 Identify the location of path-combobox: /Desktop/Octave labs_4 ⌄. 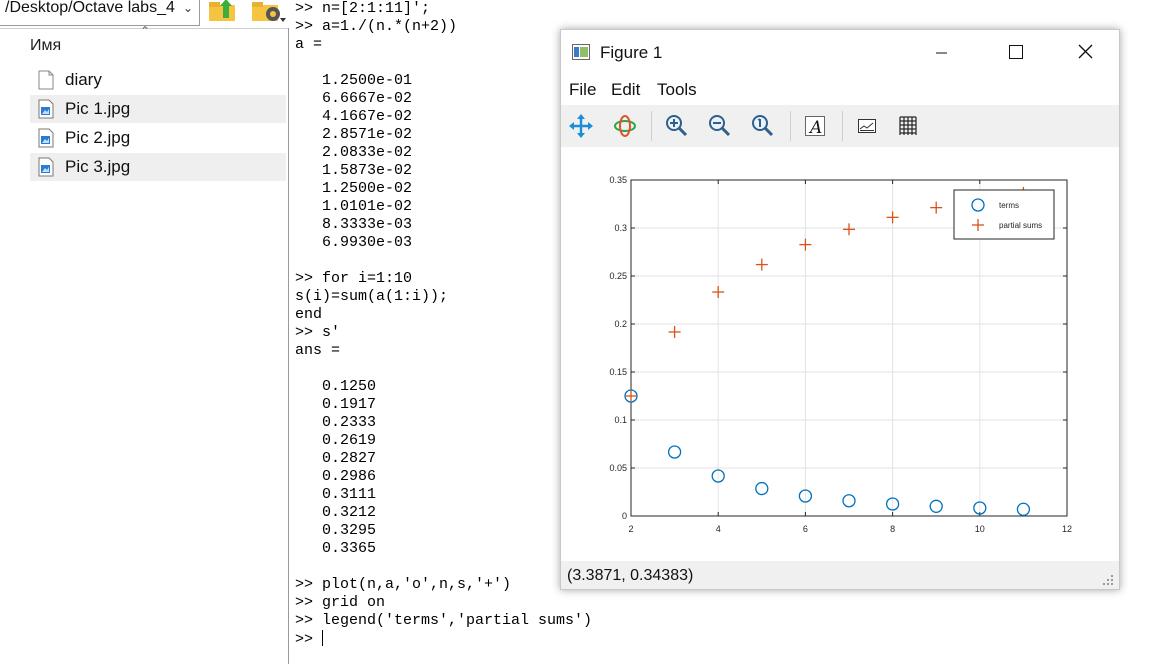
(100, 13).